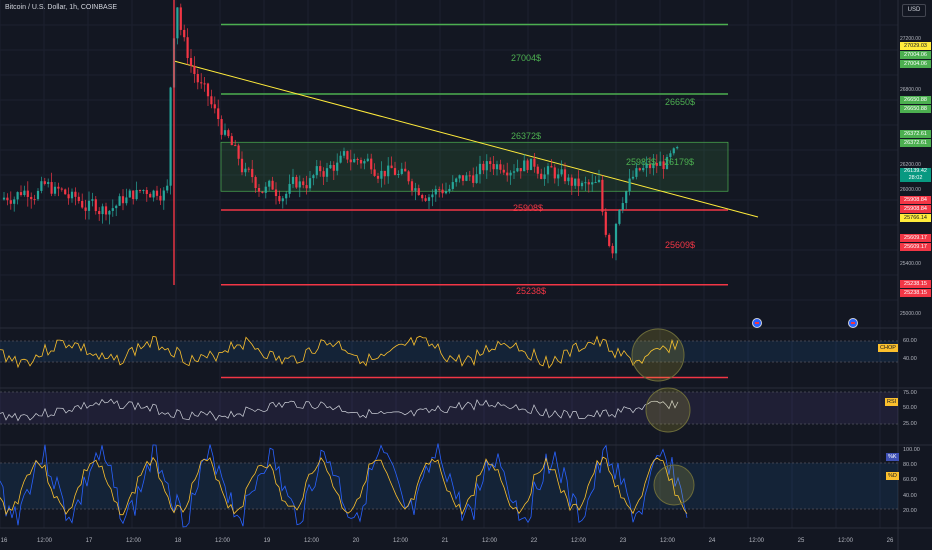  I want to click on price-tag: 27029.03, so click(915, 46).